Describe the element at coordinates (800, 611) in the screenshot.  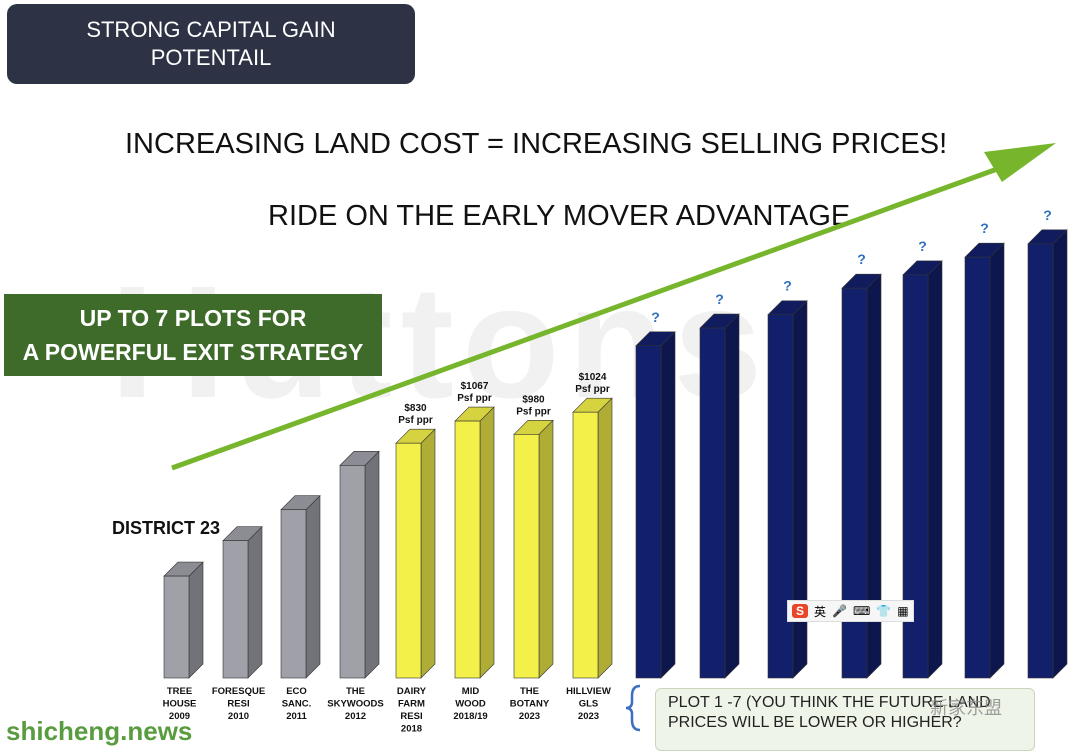
I see `sogou-icon: S` at that location.